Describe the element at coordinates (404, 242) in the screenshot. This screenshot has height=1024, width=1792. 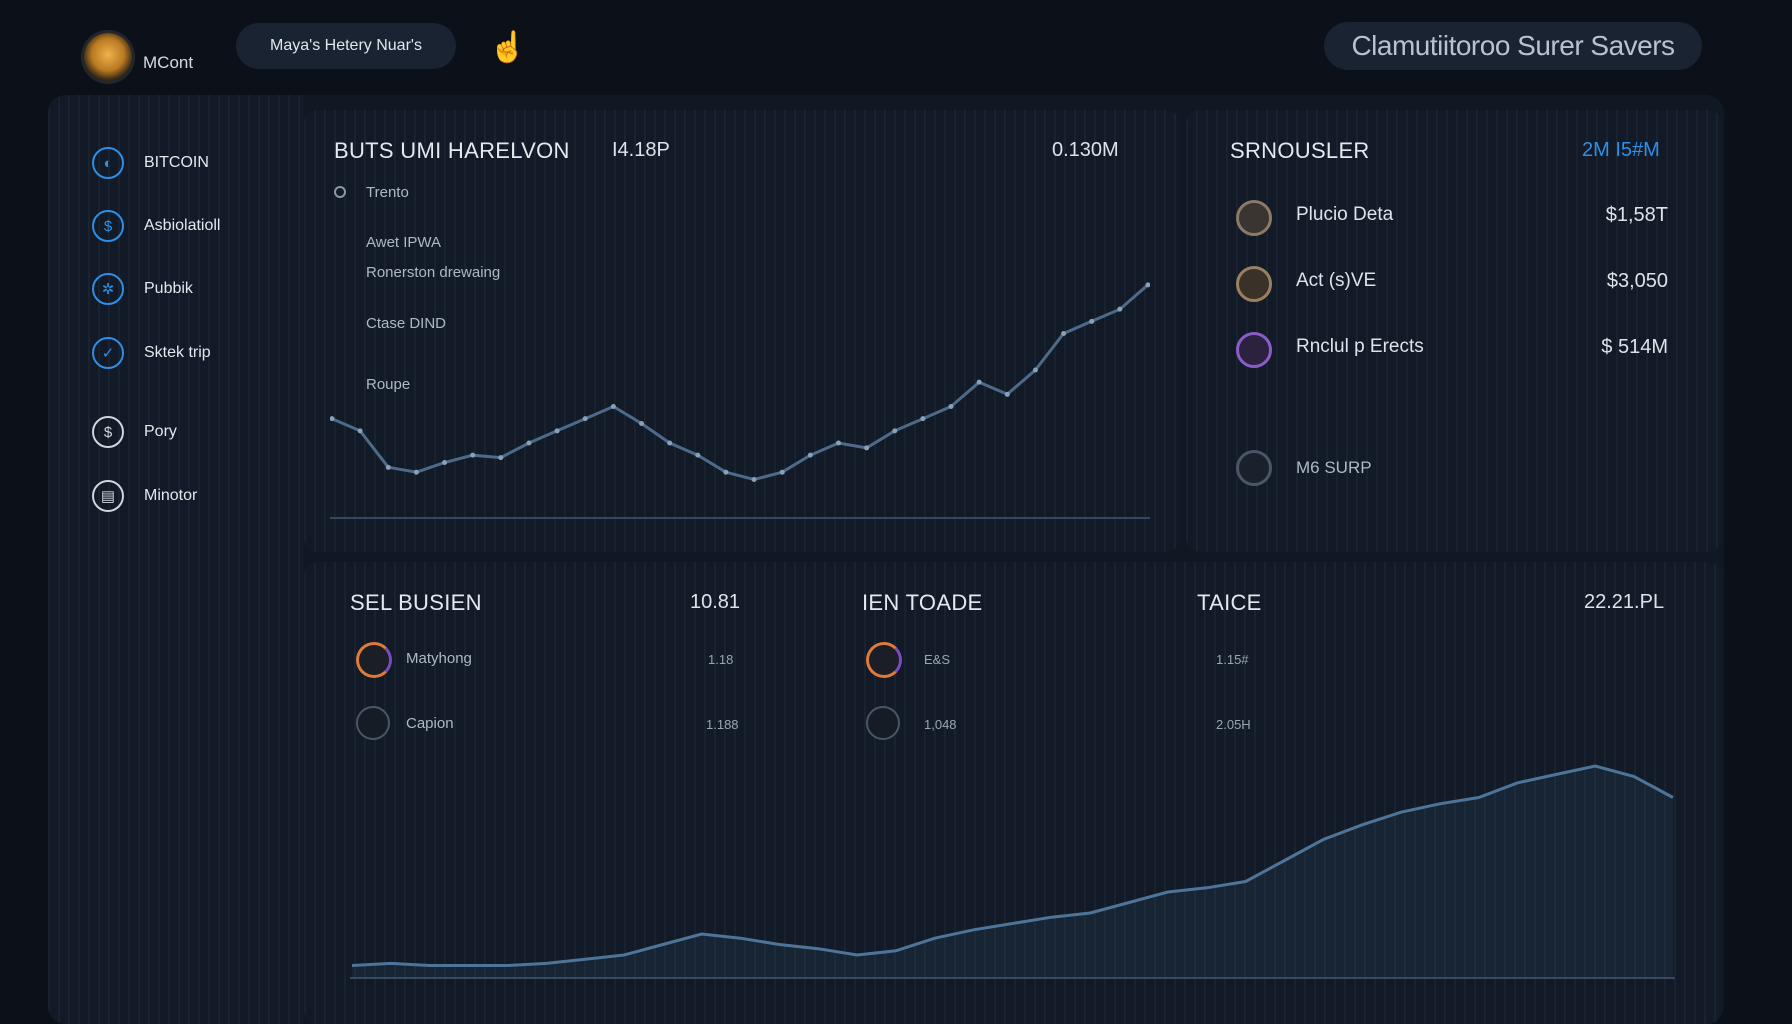
I see `chart-annotation: Awet IPWA` at that location.